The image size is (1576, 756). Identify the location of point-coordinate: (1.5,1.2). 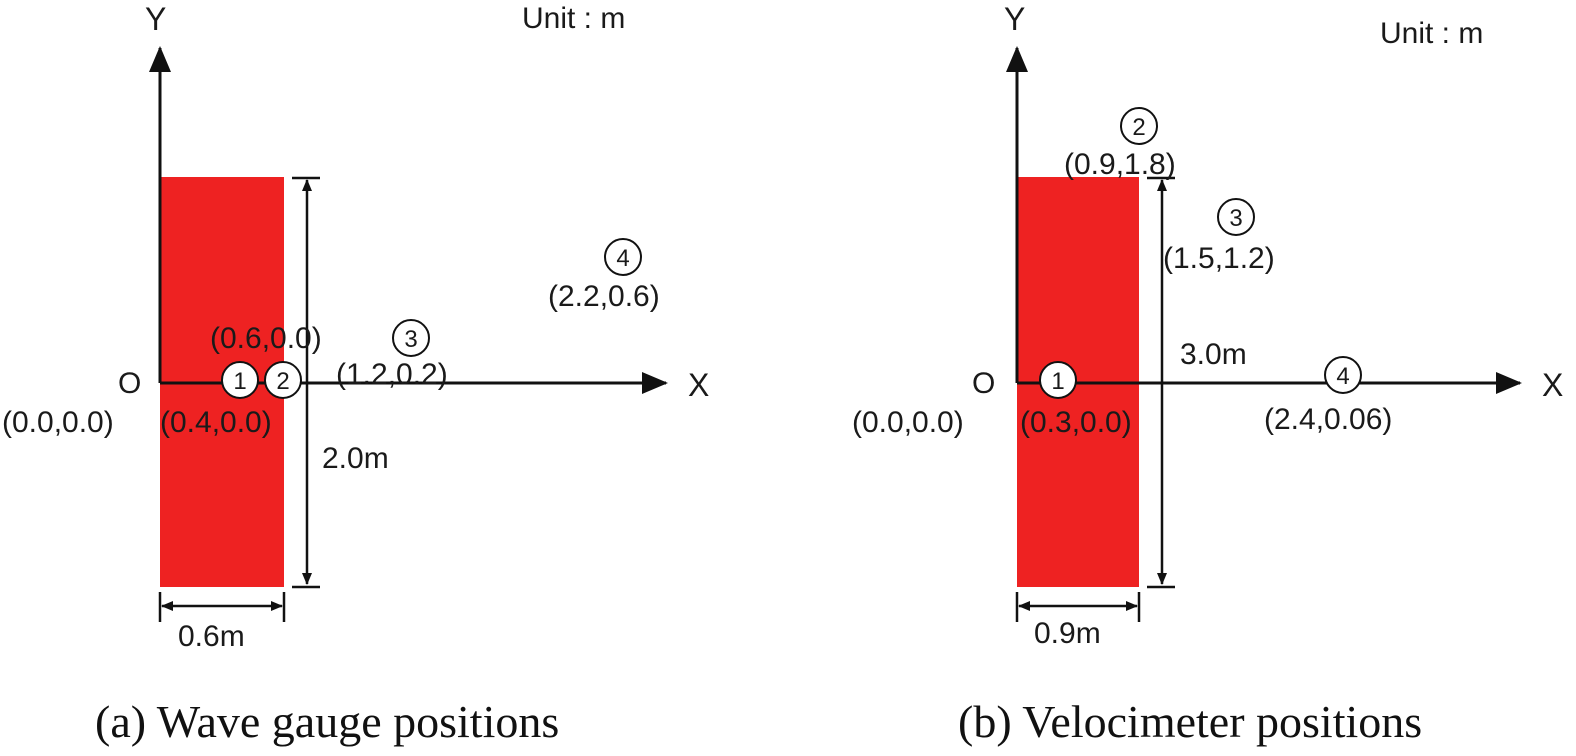
(1219, 258).